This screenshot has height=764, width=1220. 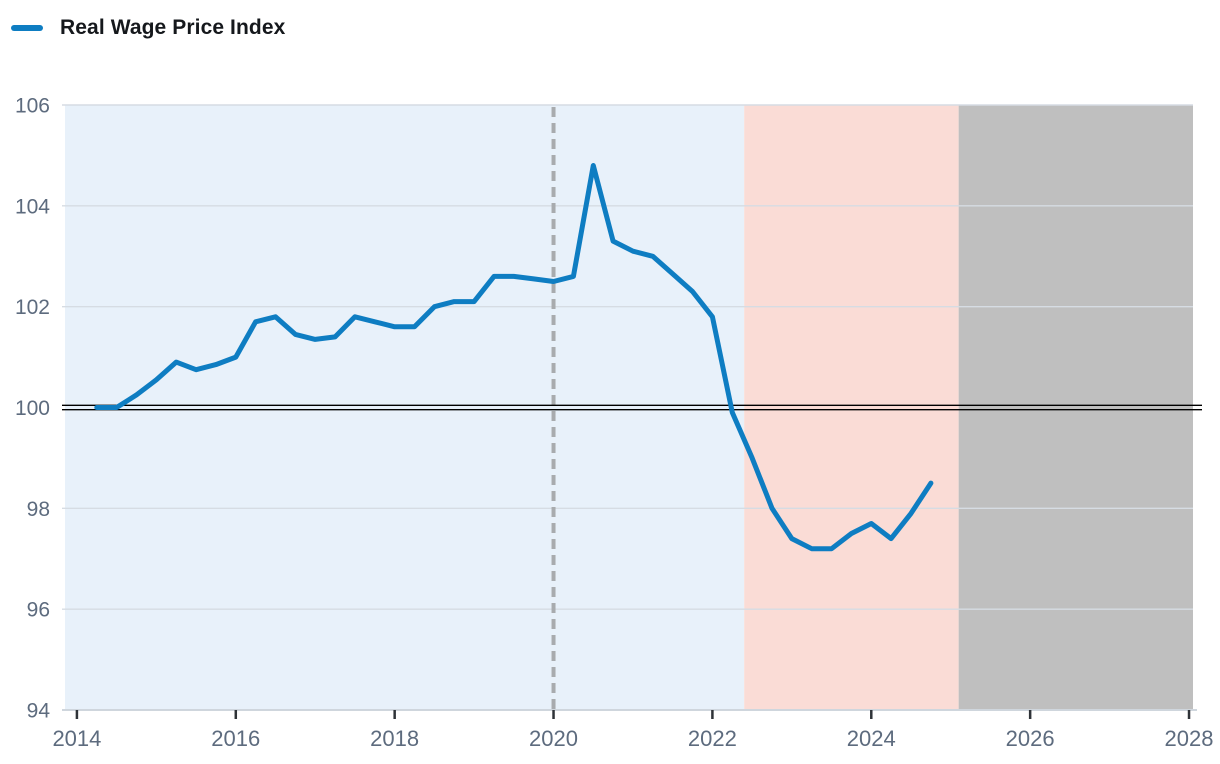 What do you see at coordinates (851, 407) in the screenshot?
I see `background-pink-band` at bounding box center [851, 407].